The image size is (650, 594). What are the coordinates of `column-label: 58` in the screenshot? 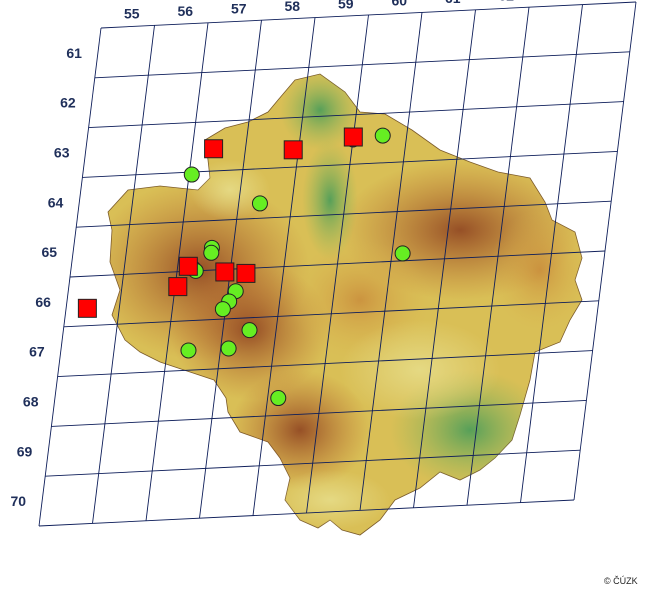 It's located at (292, 7).